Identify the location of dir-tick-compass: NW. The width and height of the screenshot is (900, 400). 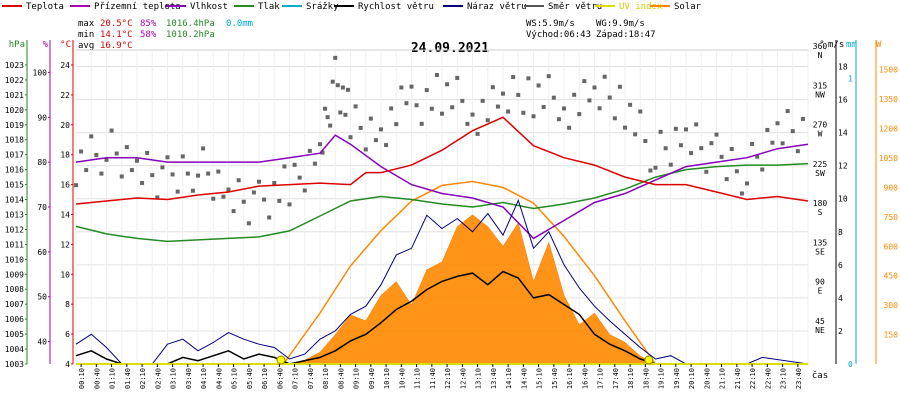
(820, 94).